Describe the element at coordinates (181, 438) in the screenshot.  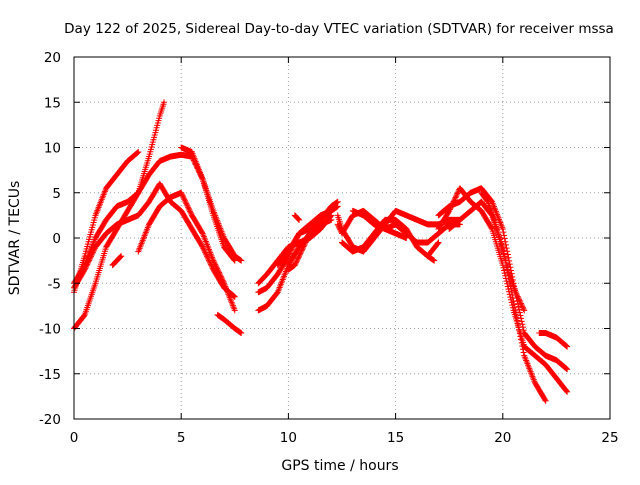
I see `x-tick-label: 5` at that location.